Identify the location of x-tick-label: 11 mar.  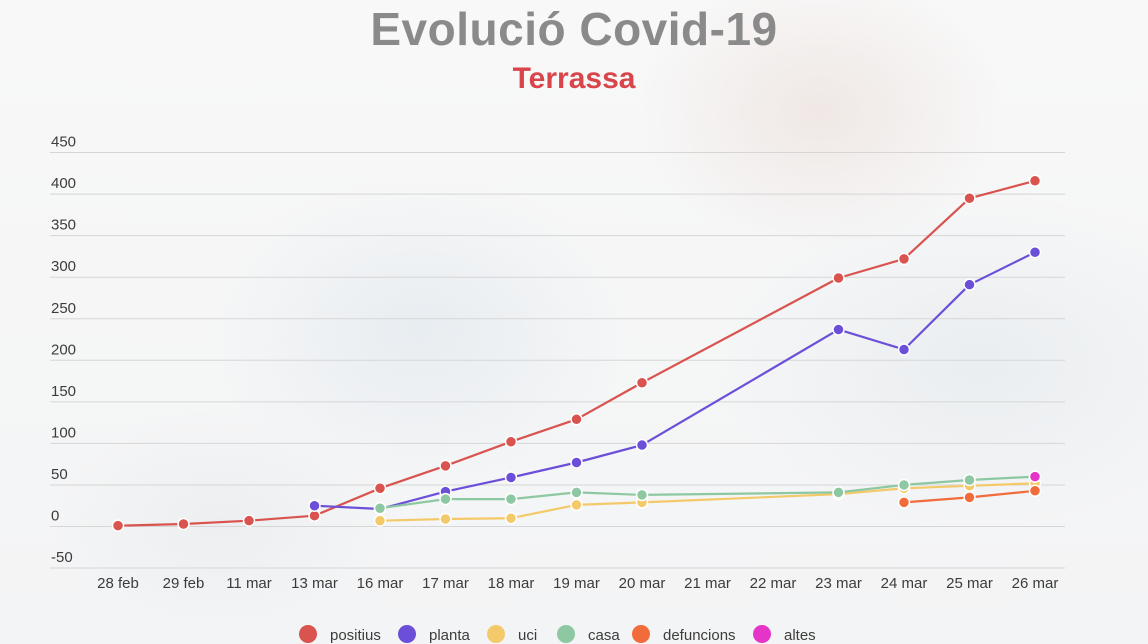
(249, 583).